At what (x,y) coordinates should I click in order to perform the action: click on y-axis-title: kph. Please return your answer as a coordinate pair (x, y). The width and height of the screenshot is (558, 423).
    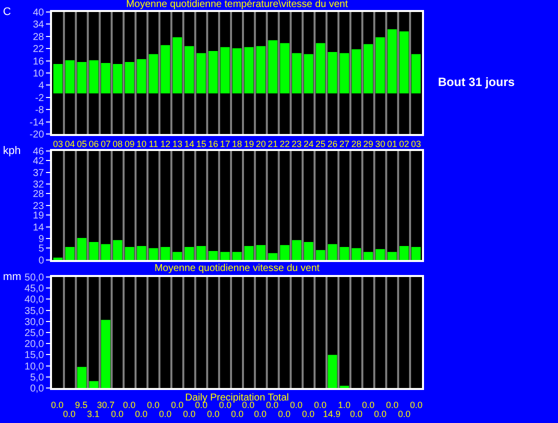
    Looking at the image, I should click on (12, 151).